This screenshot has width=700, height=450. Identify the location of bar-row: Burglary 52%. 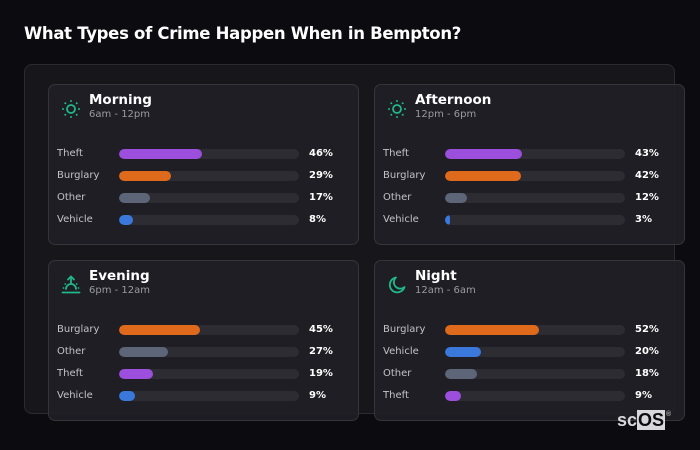
(529, 334).